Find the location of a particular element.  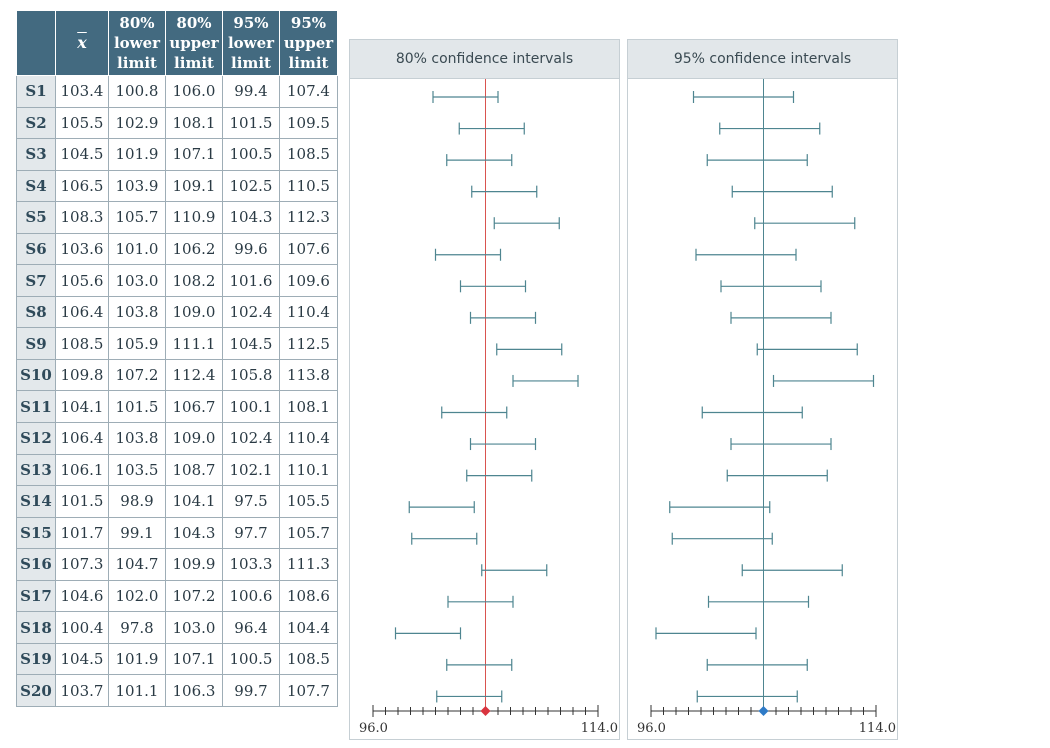

mean-cell: 108.5 is located at coordinates (82, 343).